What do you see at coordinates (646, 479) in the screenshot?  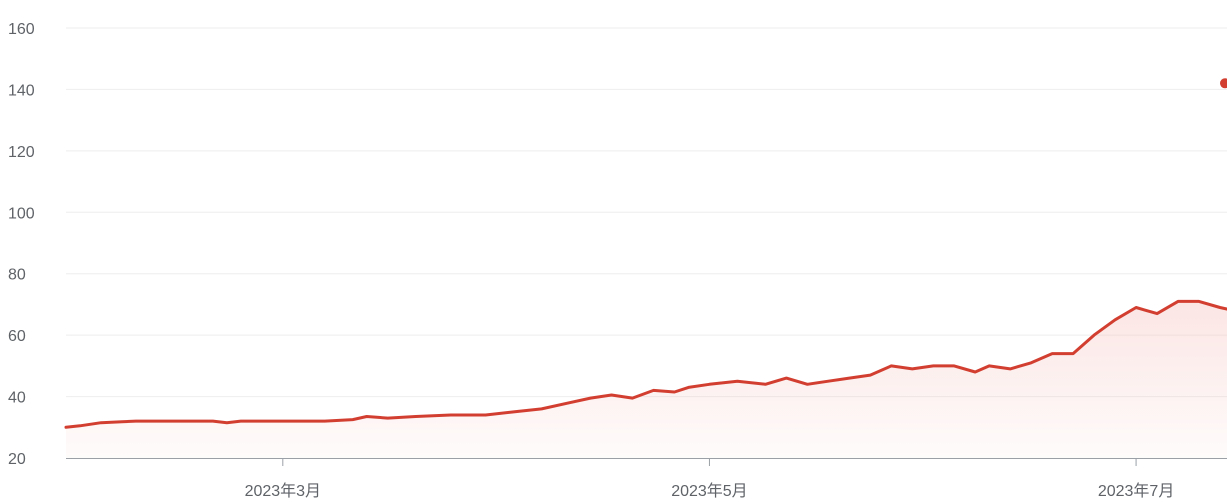 I see `x-axis: 2023年3月 2023年5月 2023年7月` at bounding box center [646, 479].